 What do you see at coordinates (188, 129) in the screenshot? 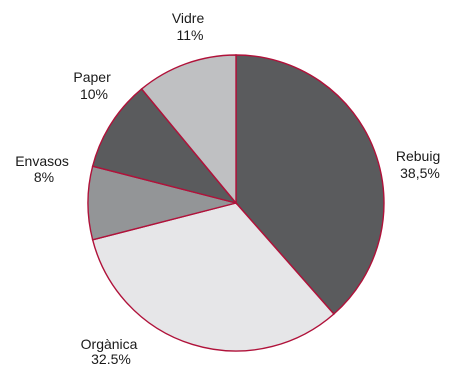
I see `pie-slice-vidre` at bounding box center [188, 129].